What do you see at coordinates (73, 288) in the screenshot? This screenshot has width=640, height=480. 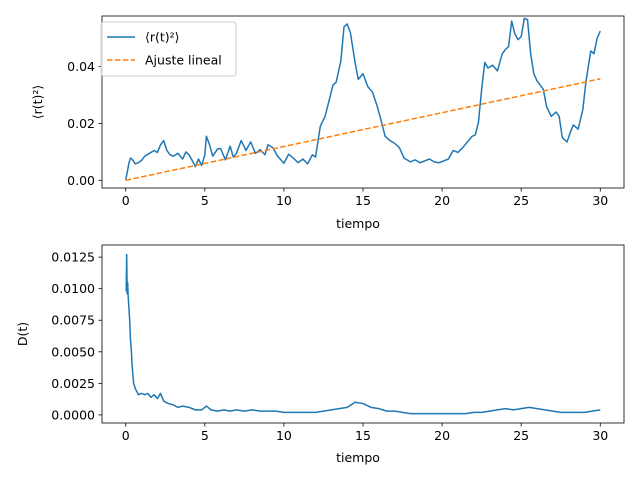 I see `diffusion-y-tick-label: 0.0100` at bounding box center [73, 288].